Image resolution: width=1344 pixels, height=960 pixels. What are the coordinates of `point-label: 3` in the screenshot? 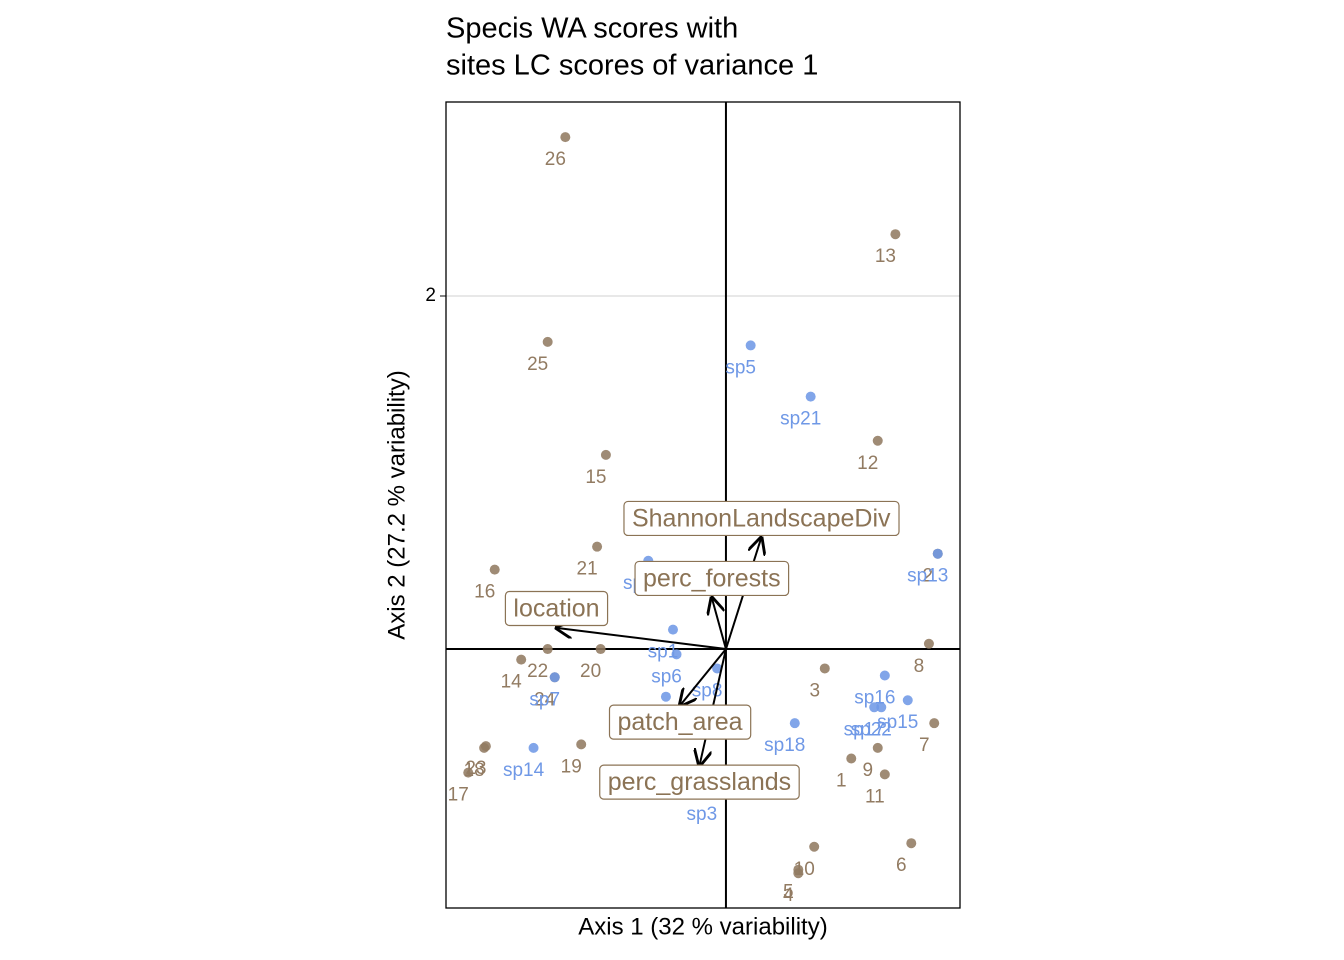 It's located at (815, 690).